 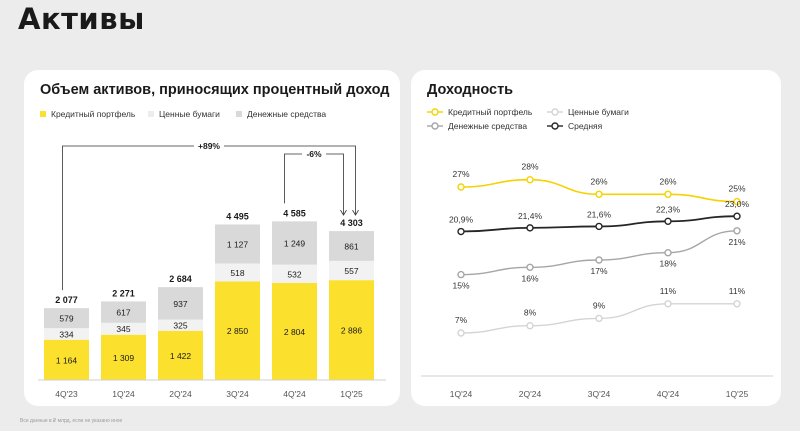 I want to click on data-label: 9%, so click(x=599, y=305).